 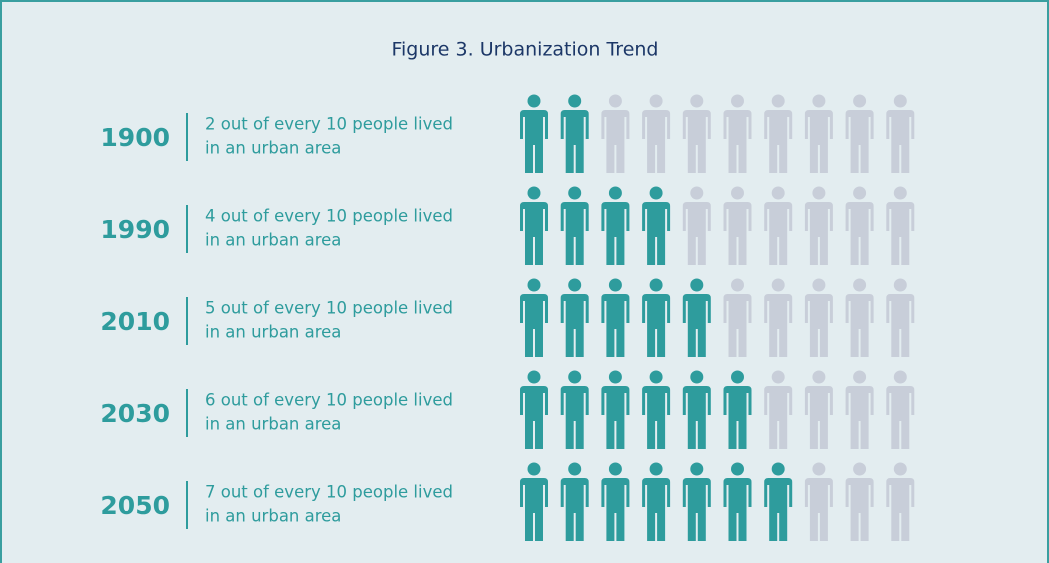 What do you see at coordinates (329, 124) in the screenshot?
I see `description: 2 out of every 10 people lived` at bounding box center [329, 124].